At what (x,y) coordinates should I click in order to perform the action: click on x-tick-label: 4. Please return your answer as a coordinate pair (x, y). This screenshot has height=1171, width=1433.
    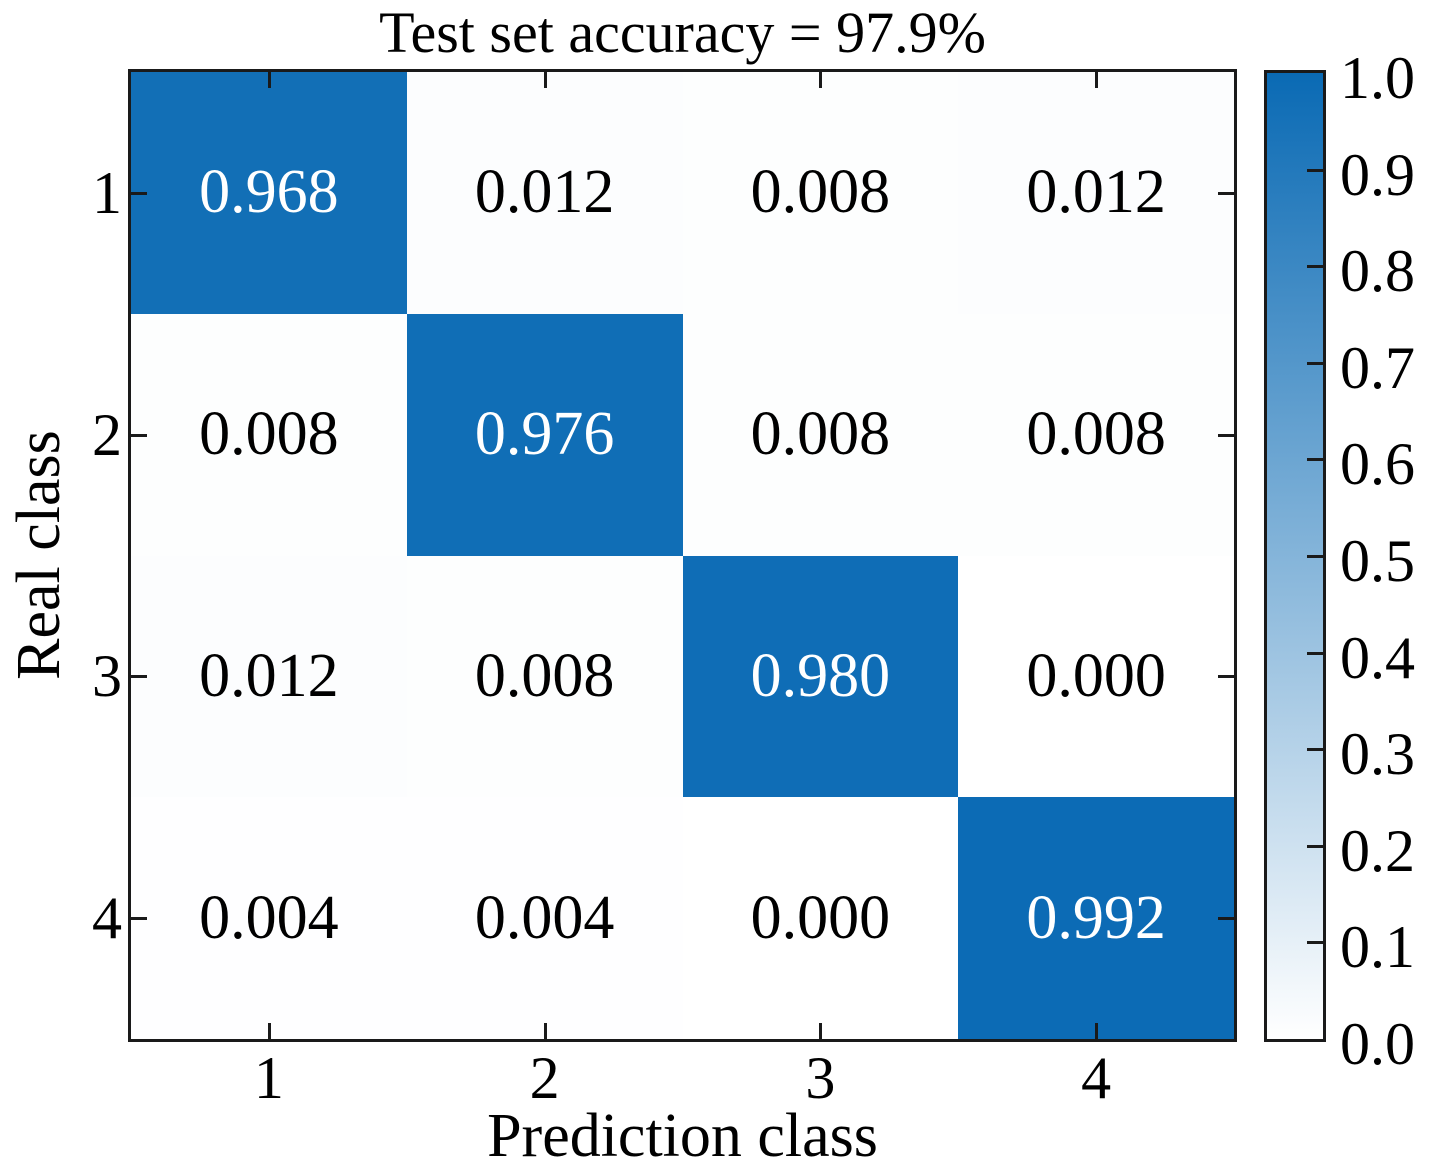
    Looking at the image, I should click on (1096, 1078).